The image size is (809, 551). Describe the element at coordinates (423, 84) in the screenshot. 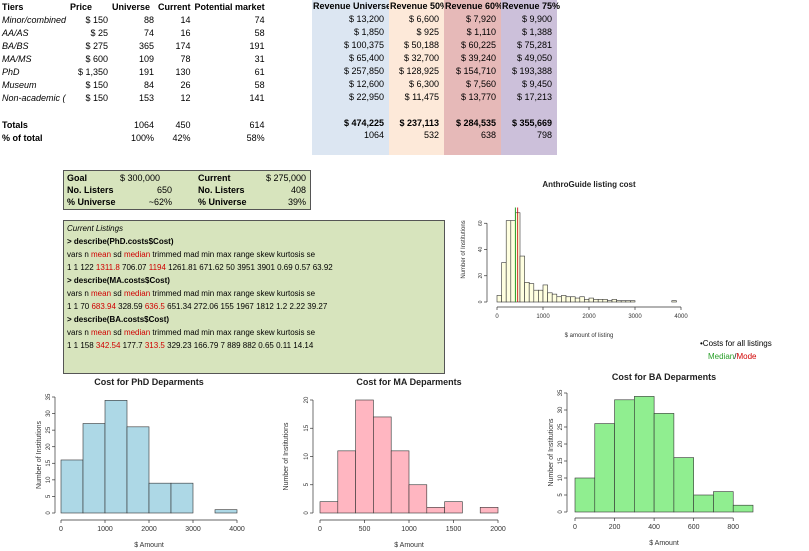

I see `revenue-cell: $ 6,300` at that location.